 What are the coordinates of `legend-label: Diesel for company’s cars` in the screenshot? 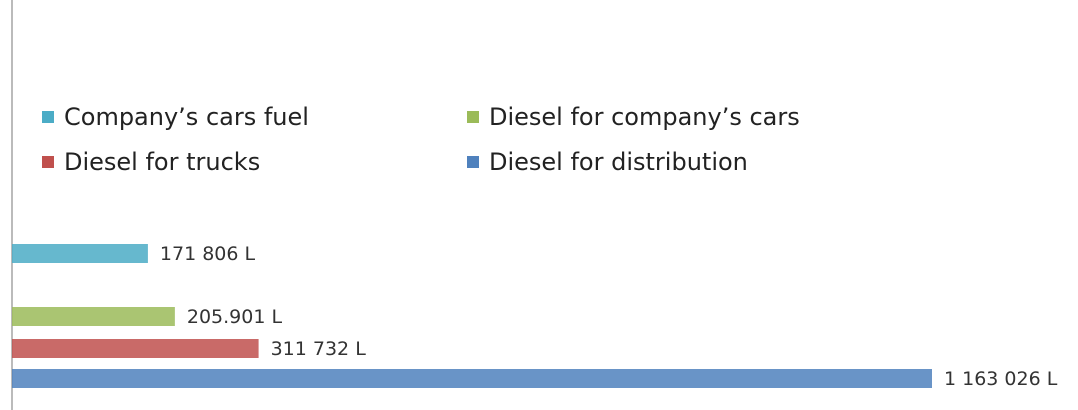 It's located at (644, 117).